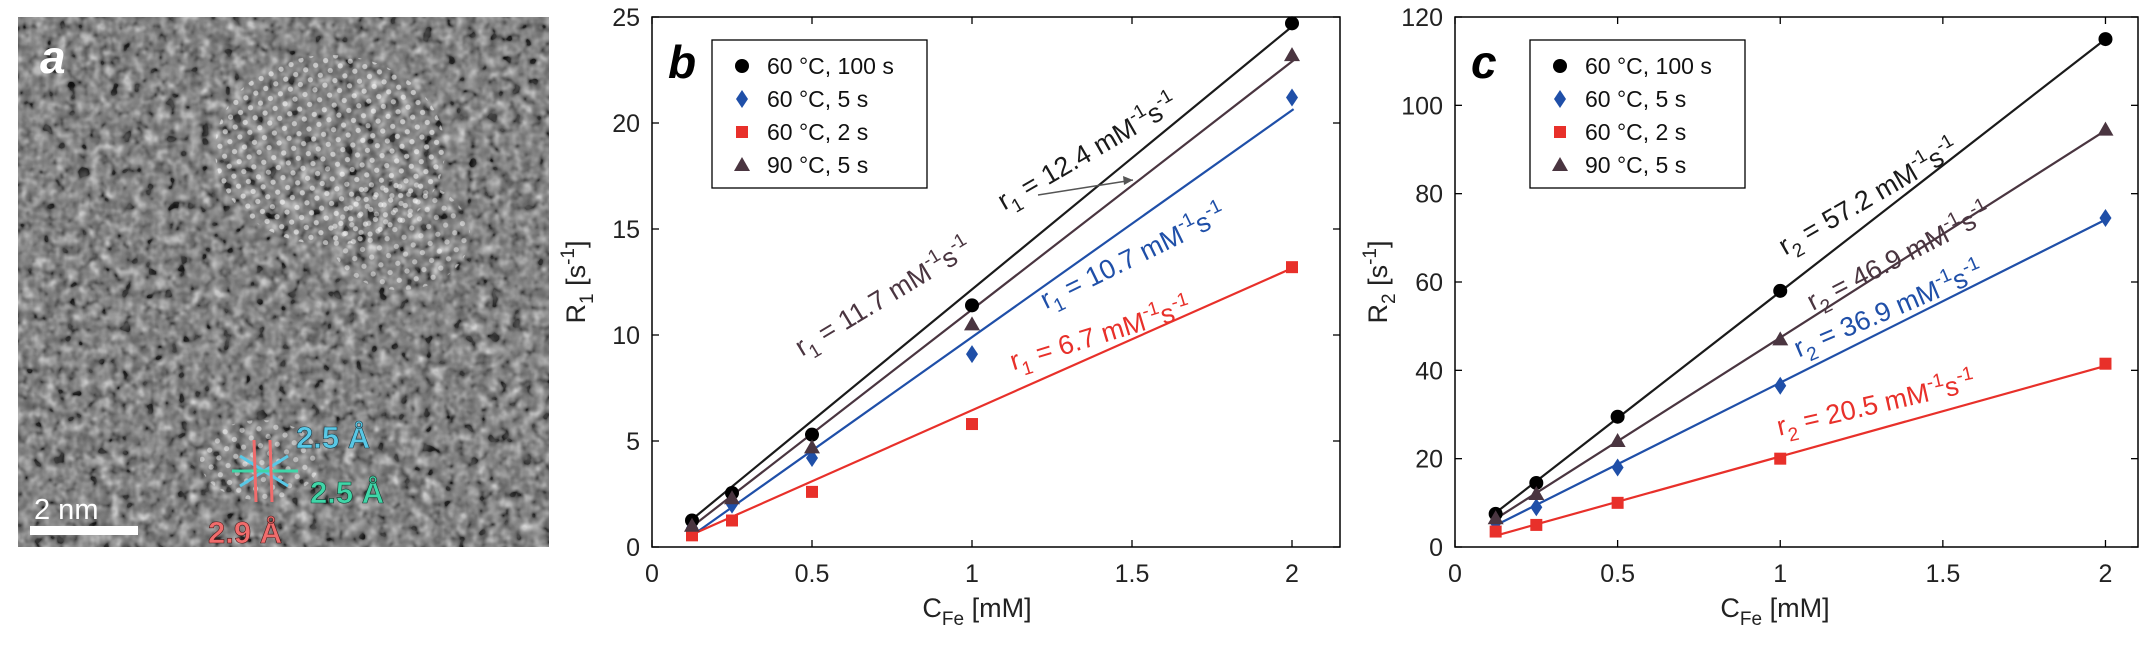  Describe the element at coordinates (1484, 62) in the screenshot. I see `panel-label: c` at that location.